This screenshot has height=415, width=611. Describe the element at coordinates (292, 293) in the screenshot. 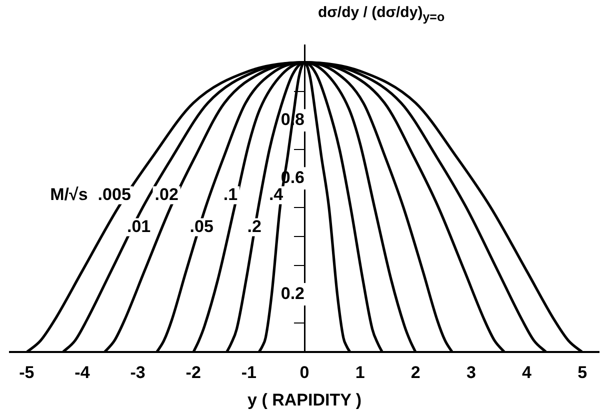

I see `y-tick-label: 0.2` at that location.